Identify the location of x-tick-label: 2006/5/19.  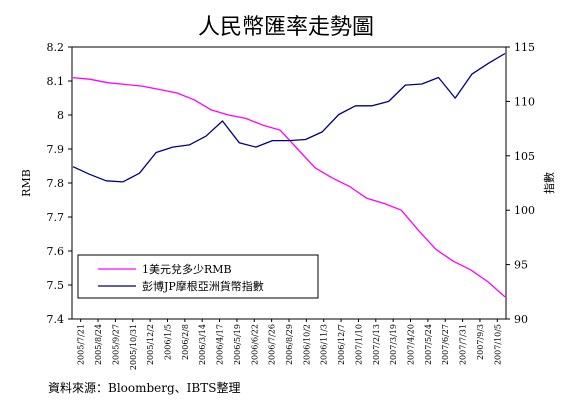
(237, 344).